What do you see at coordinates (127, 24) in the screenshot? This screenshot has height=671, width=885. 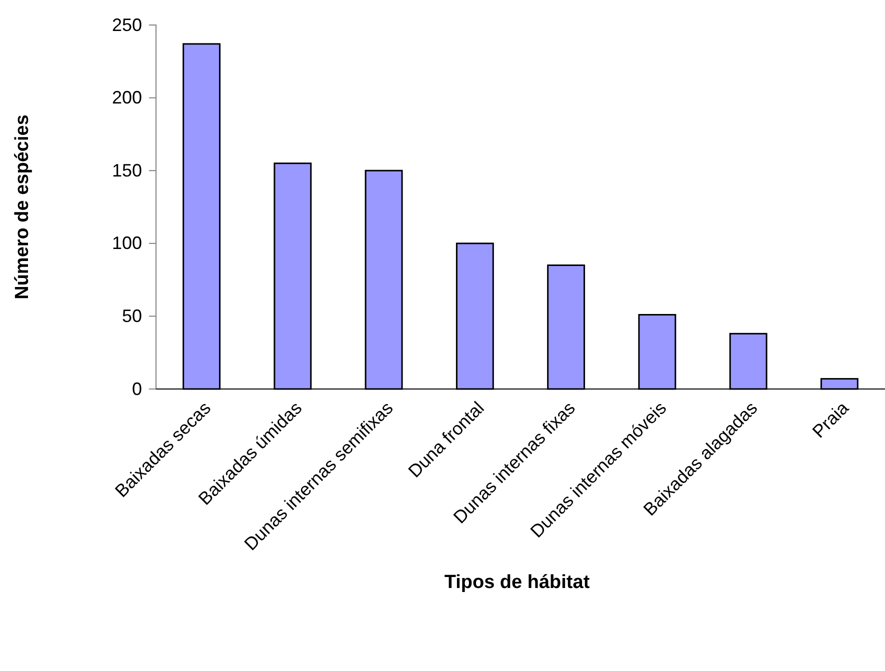 I see `y-tick-label: 250` at bounding box center [127, 24].